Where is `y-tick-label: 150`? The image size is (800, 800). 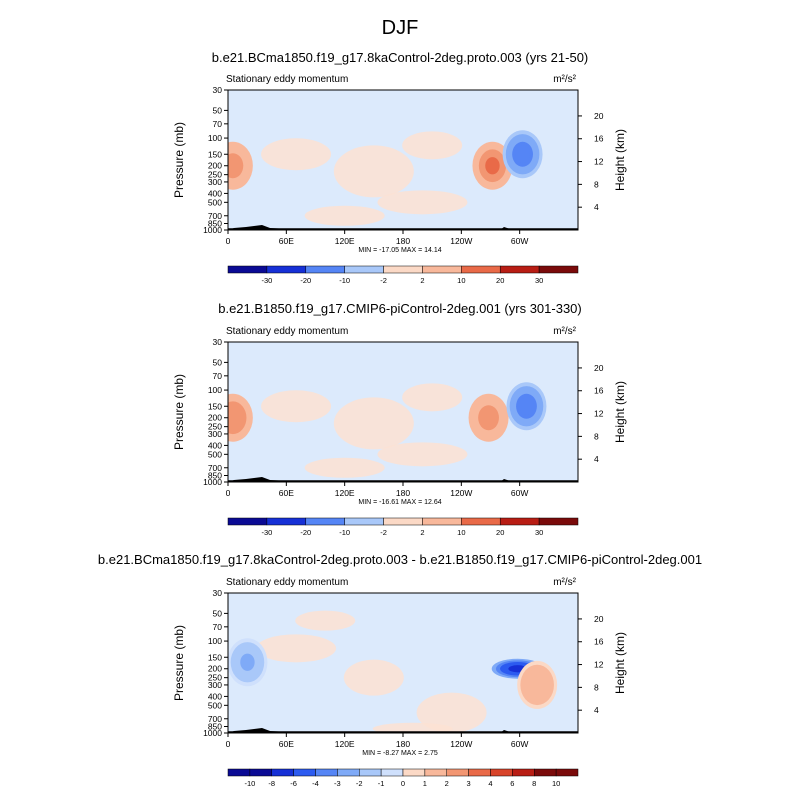
y-tick-label: 150 is located at coordinates (215, 406).